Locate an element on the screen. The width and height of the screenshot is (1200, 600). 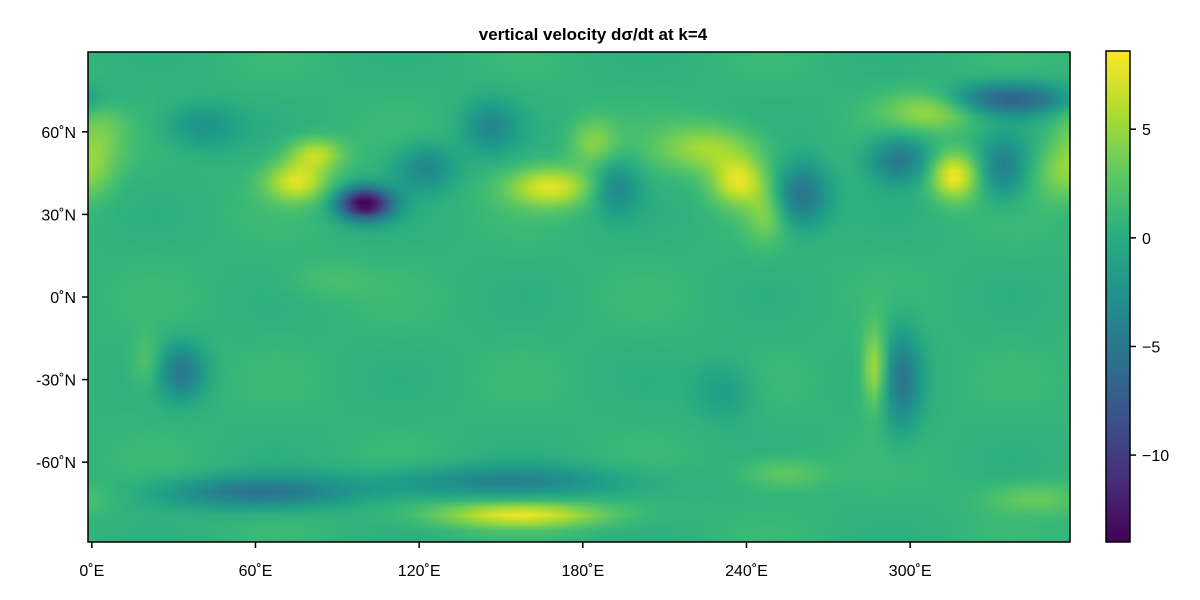
x-tick-label: 120˚E is located at coordinates (419, 571).